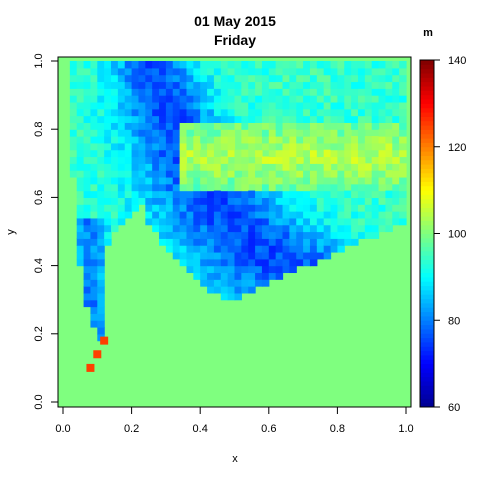 The width and height of the screenshot is (480, 480). I want to click on y-tick-label: 1.0, so click(39, 60).